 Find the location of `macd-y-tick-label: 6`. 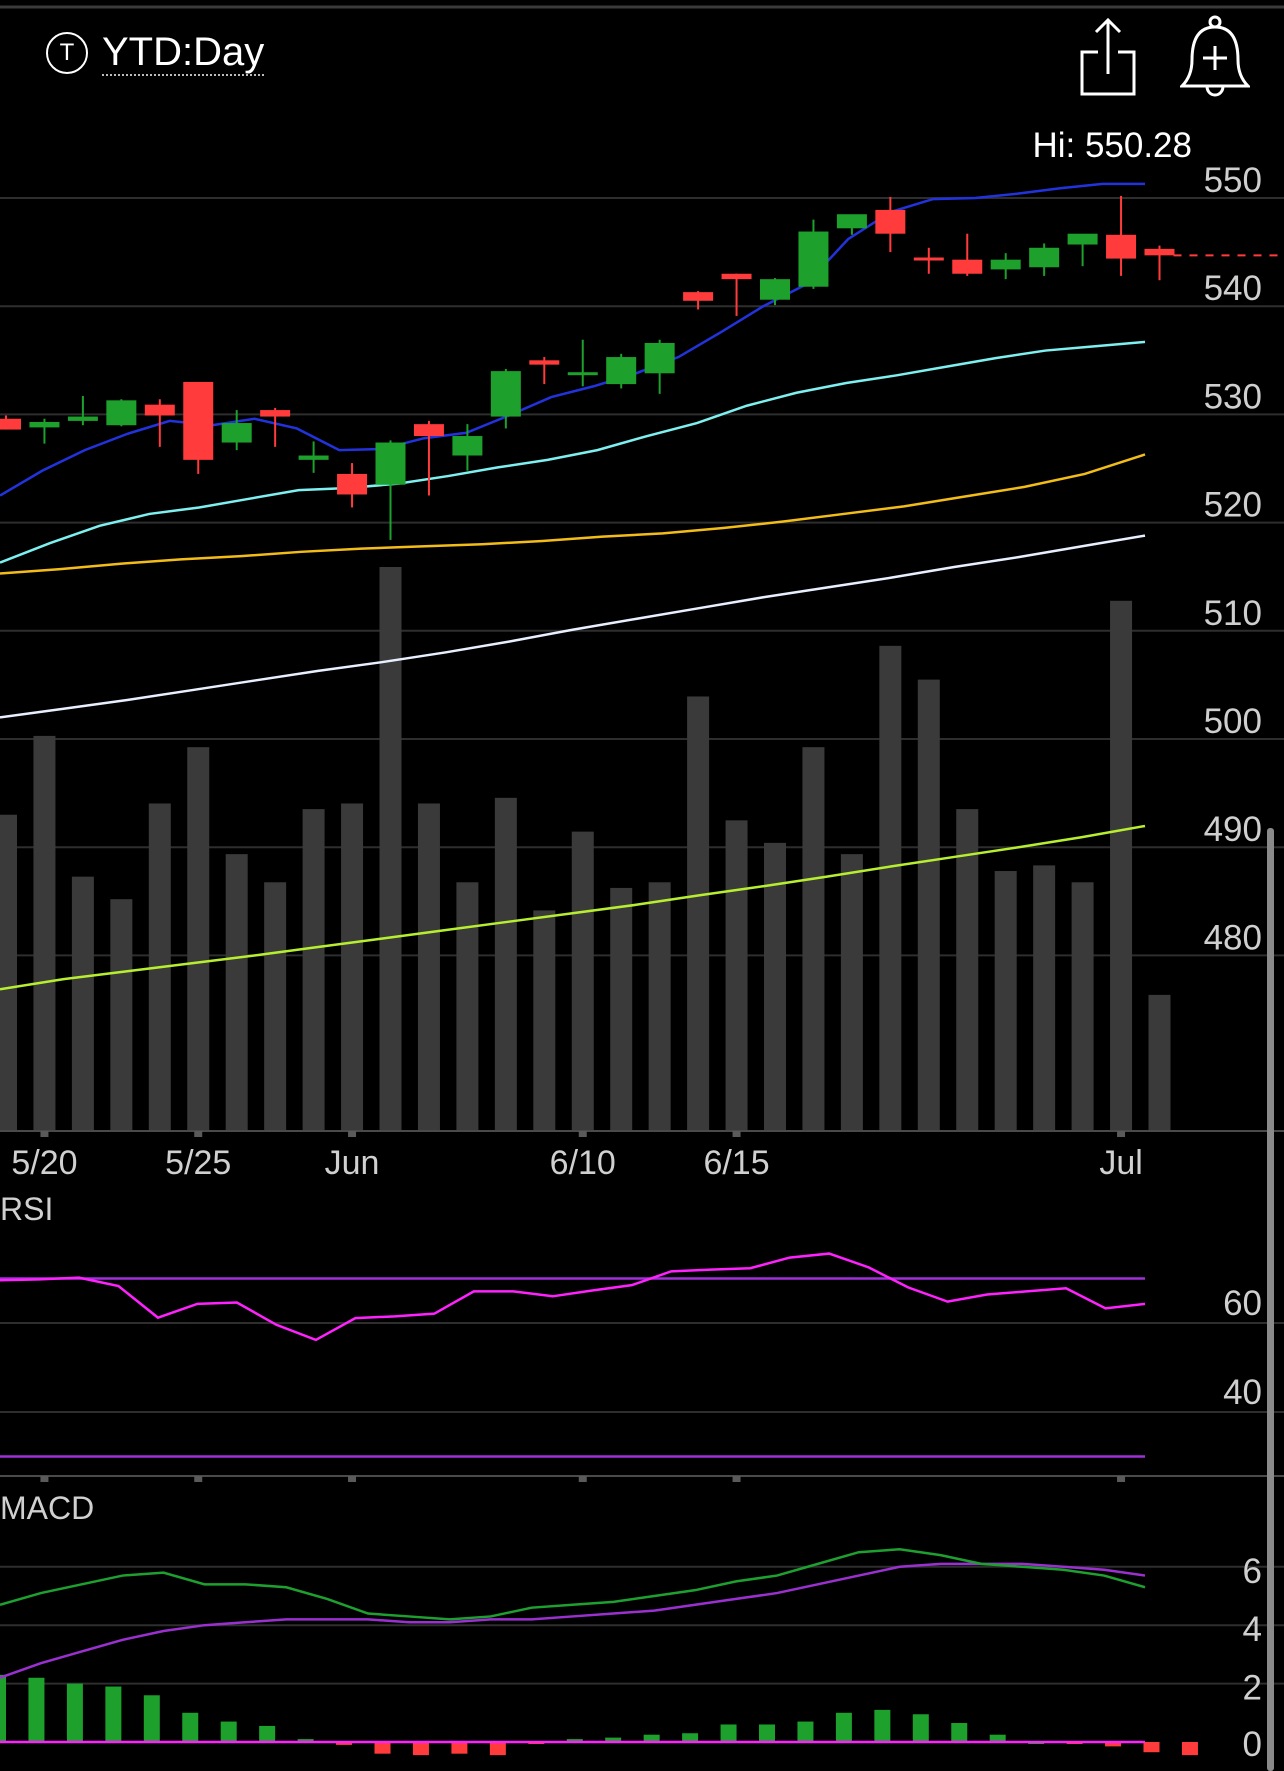

macd-y-tick-label: 6 is located at coordinates (1252, 1571).